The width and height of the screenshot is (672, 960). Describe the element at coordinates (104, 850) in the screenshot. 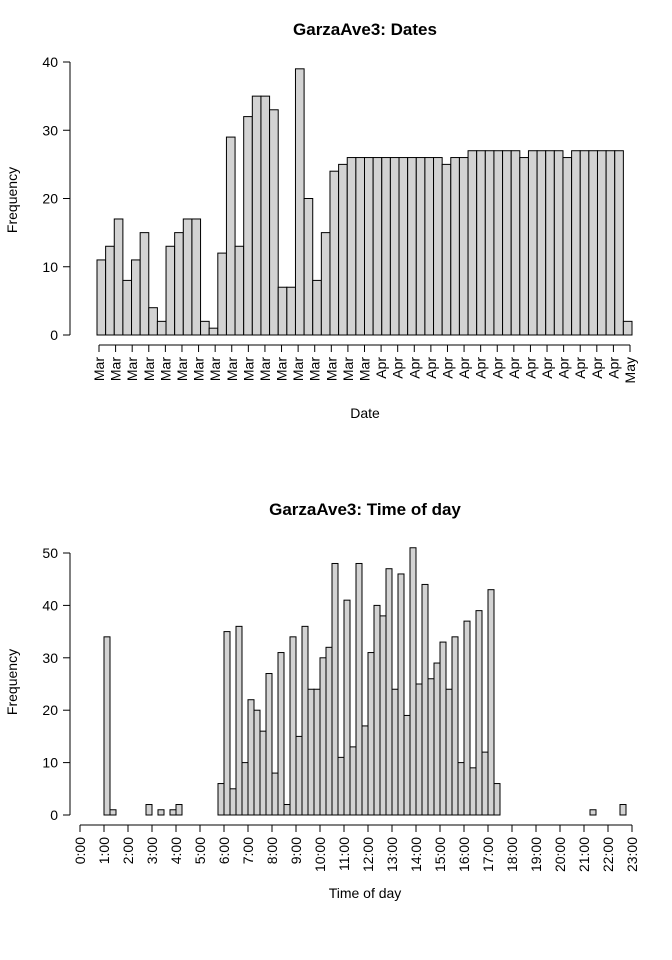

I see `x-tick-label: 1:00` at that location.